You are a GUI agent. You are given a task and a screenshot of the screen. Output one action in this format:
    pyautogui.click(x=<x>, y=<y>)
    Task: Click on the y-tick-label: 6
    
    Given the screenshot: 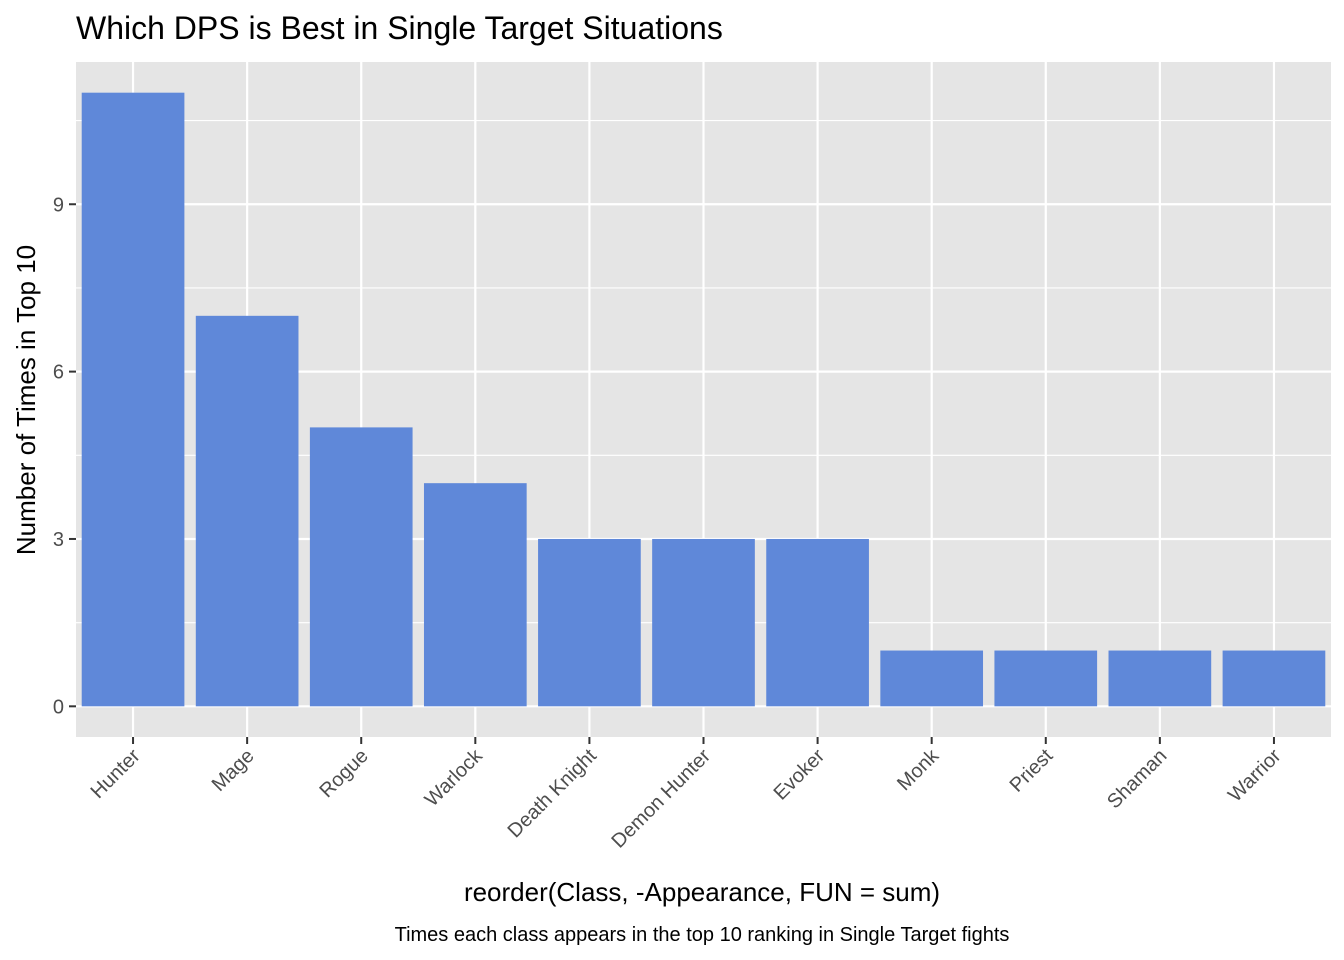 What is the action you would take?
    pyautogui.click(x=58, y=373)
    